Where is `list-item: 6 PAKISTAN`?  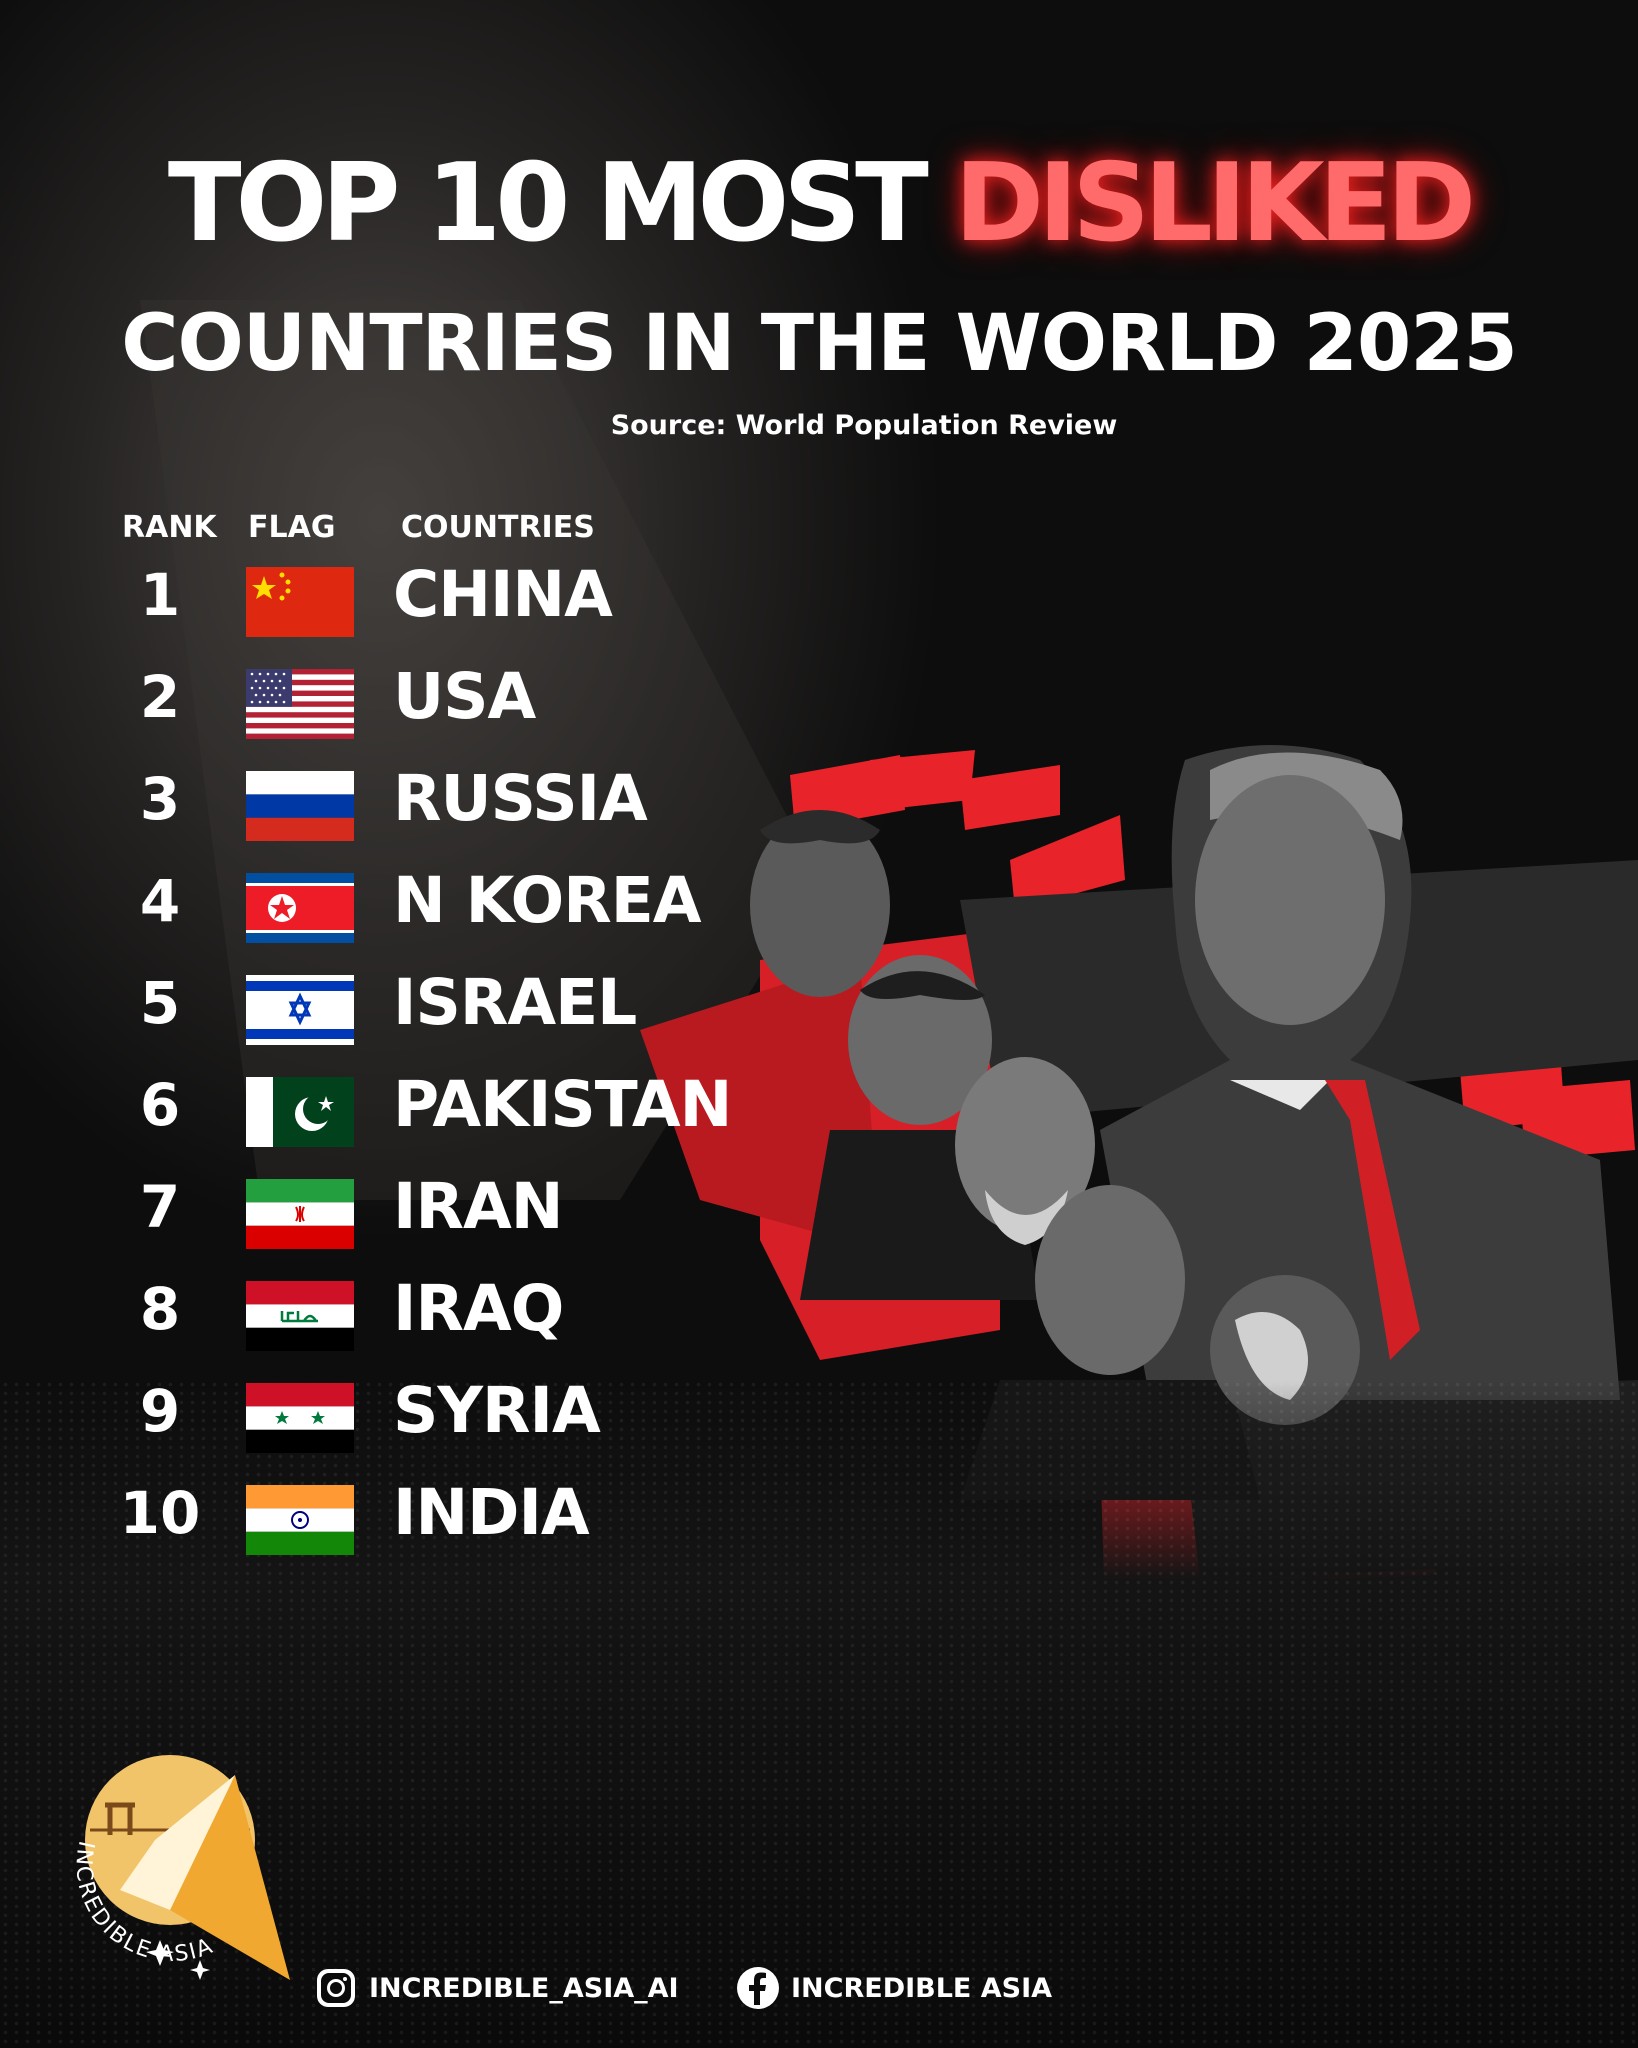
list-item: 6 PAKISTAN is located at coordinates (400, 1106).